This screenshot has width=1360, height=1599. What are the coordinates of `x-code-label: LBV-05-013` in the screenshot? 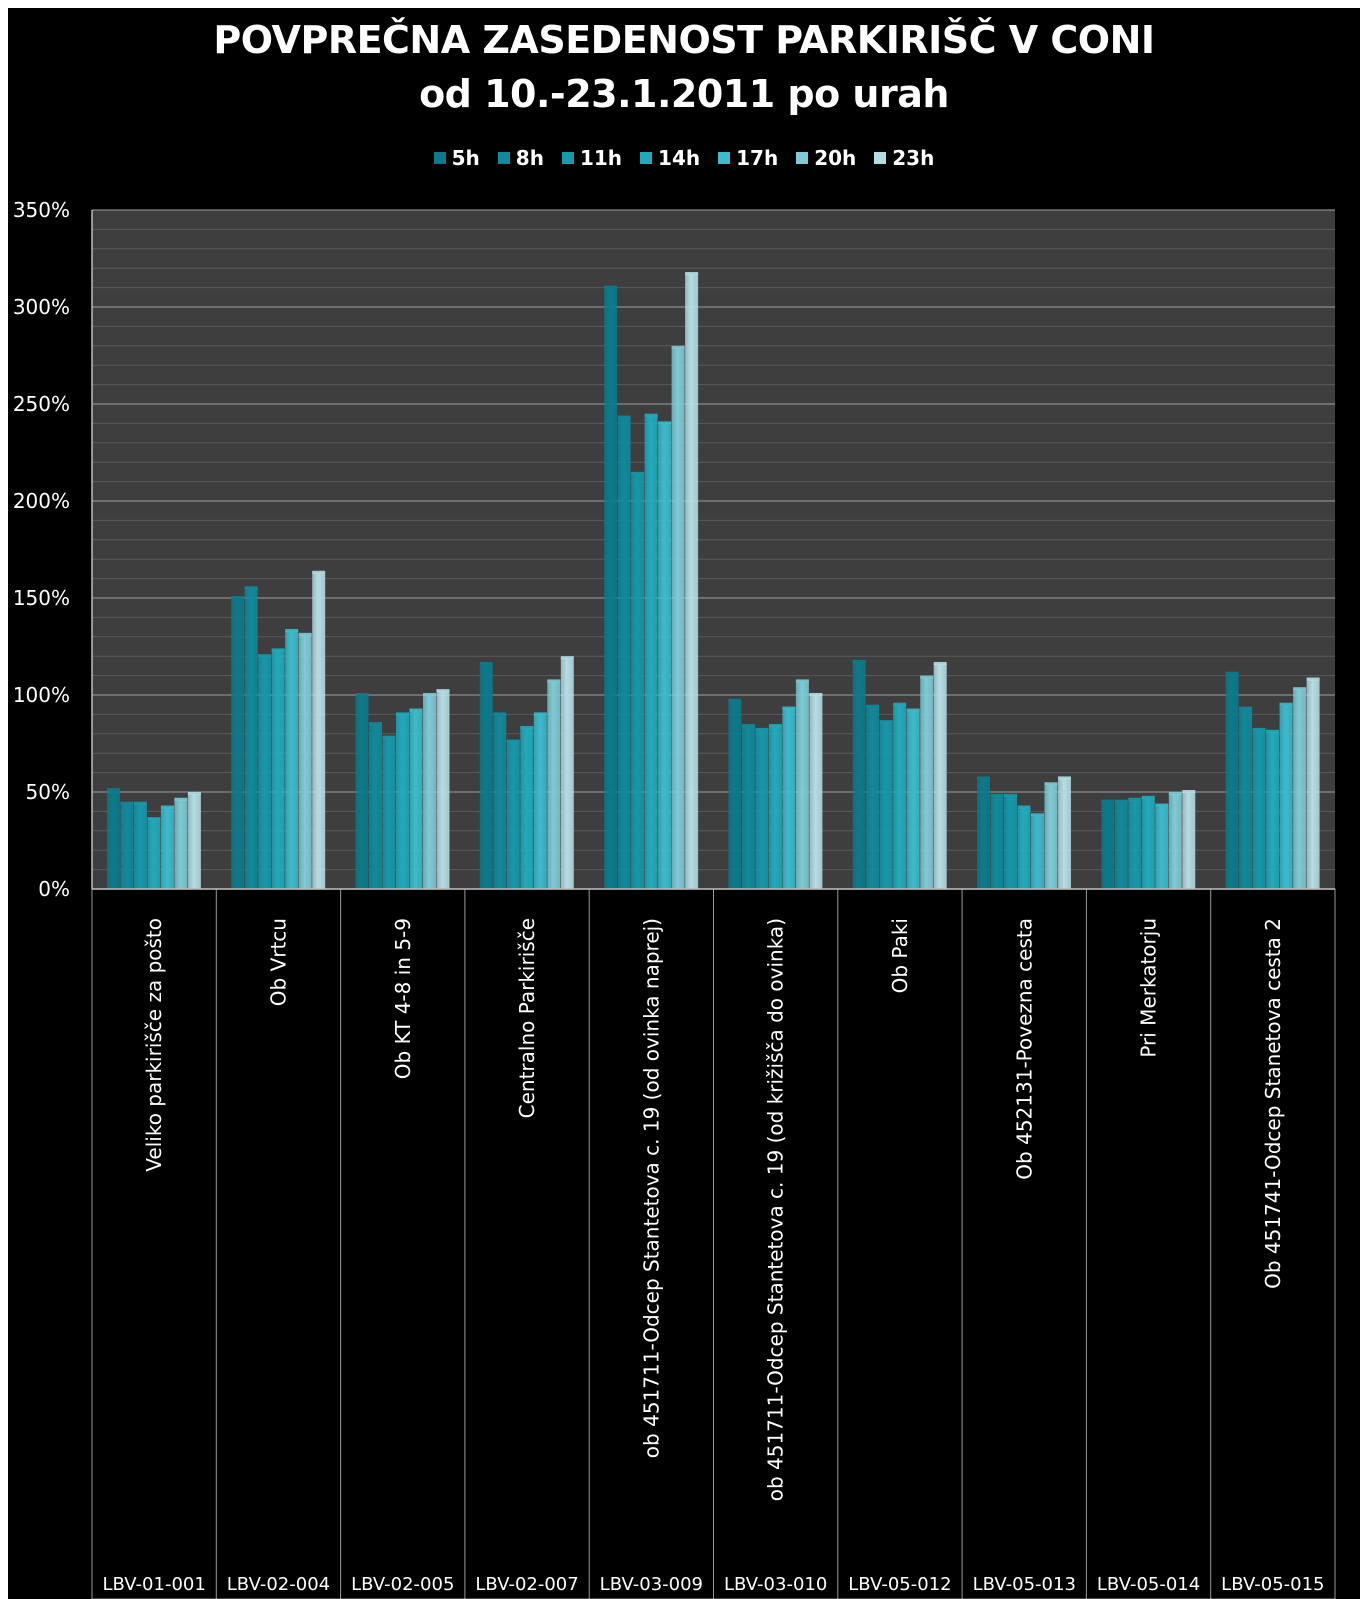 It's located at (1024, 1584).